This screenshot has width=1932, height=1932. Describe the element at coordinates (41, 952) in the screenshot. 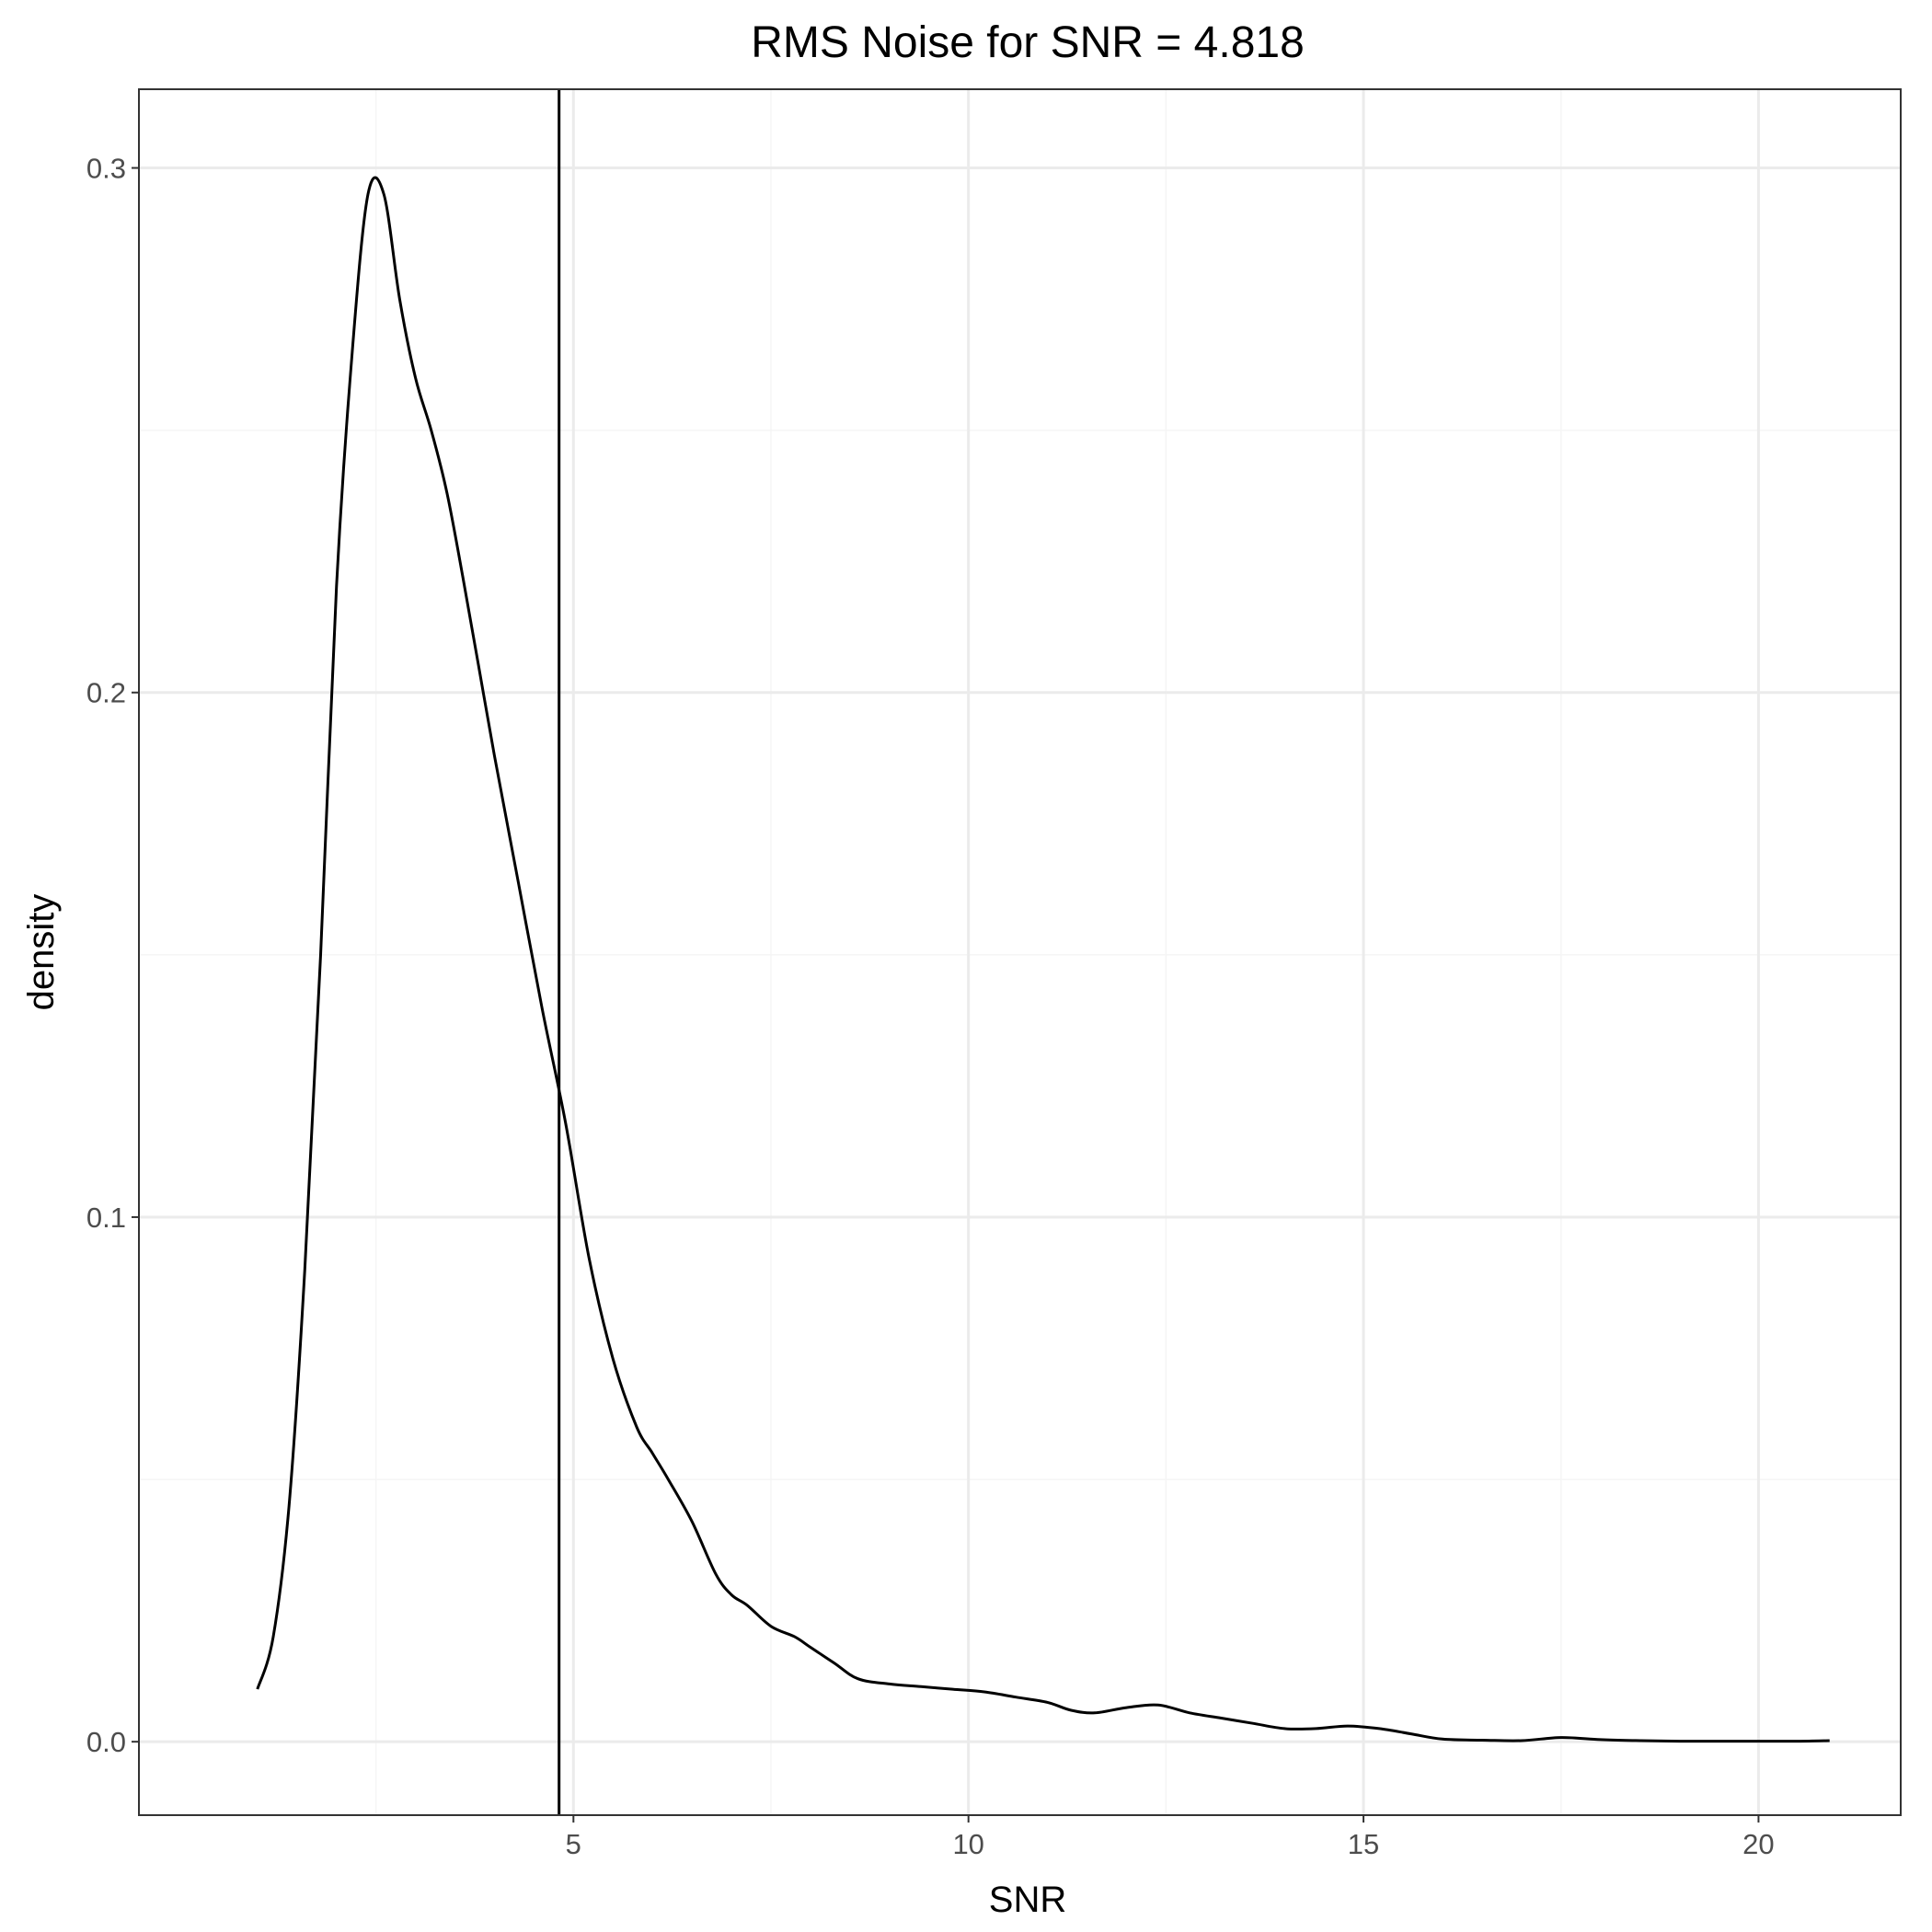

I see `y-axis-title: density` at that location.